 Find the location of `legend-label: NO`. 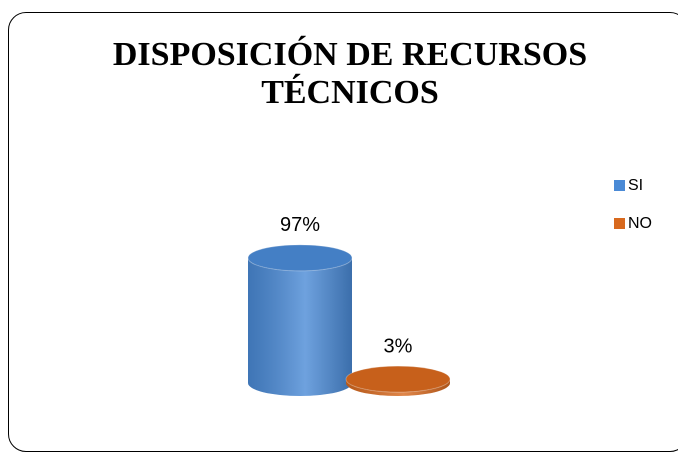

legend-label: NO is located at coordinates (640, 223).